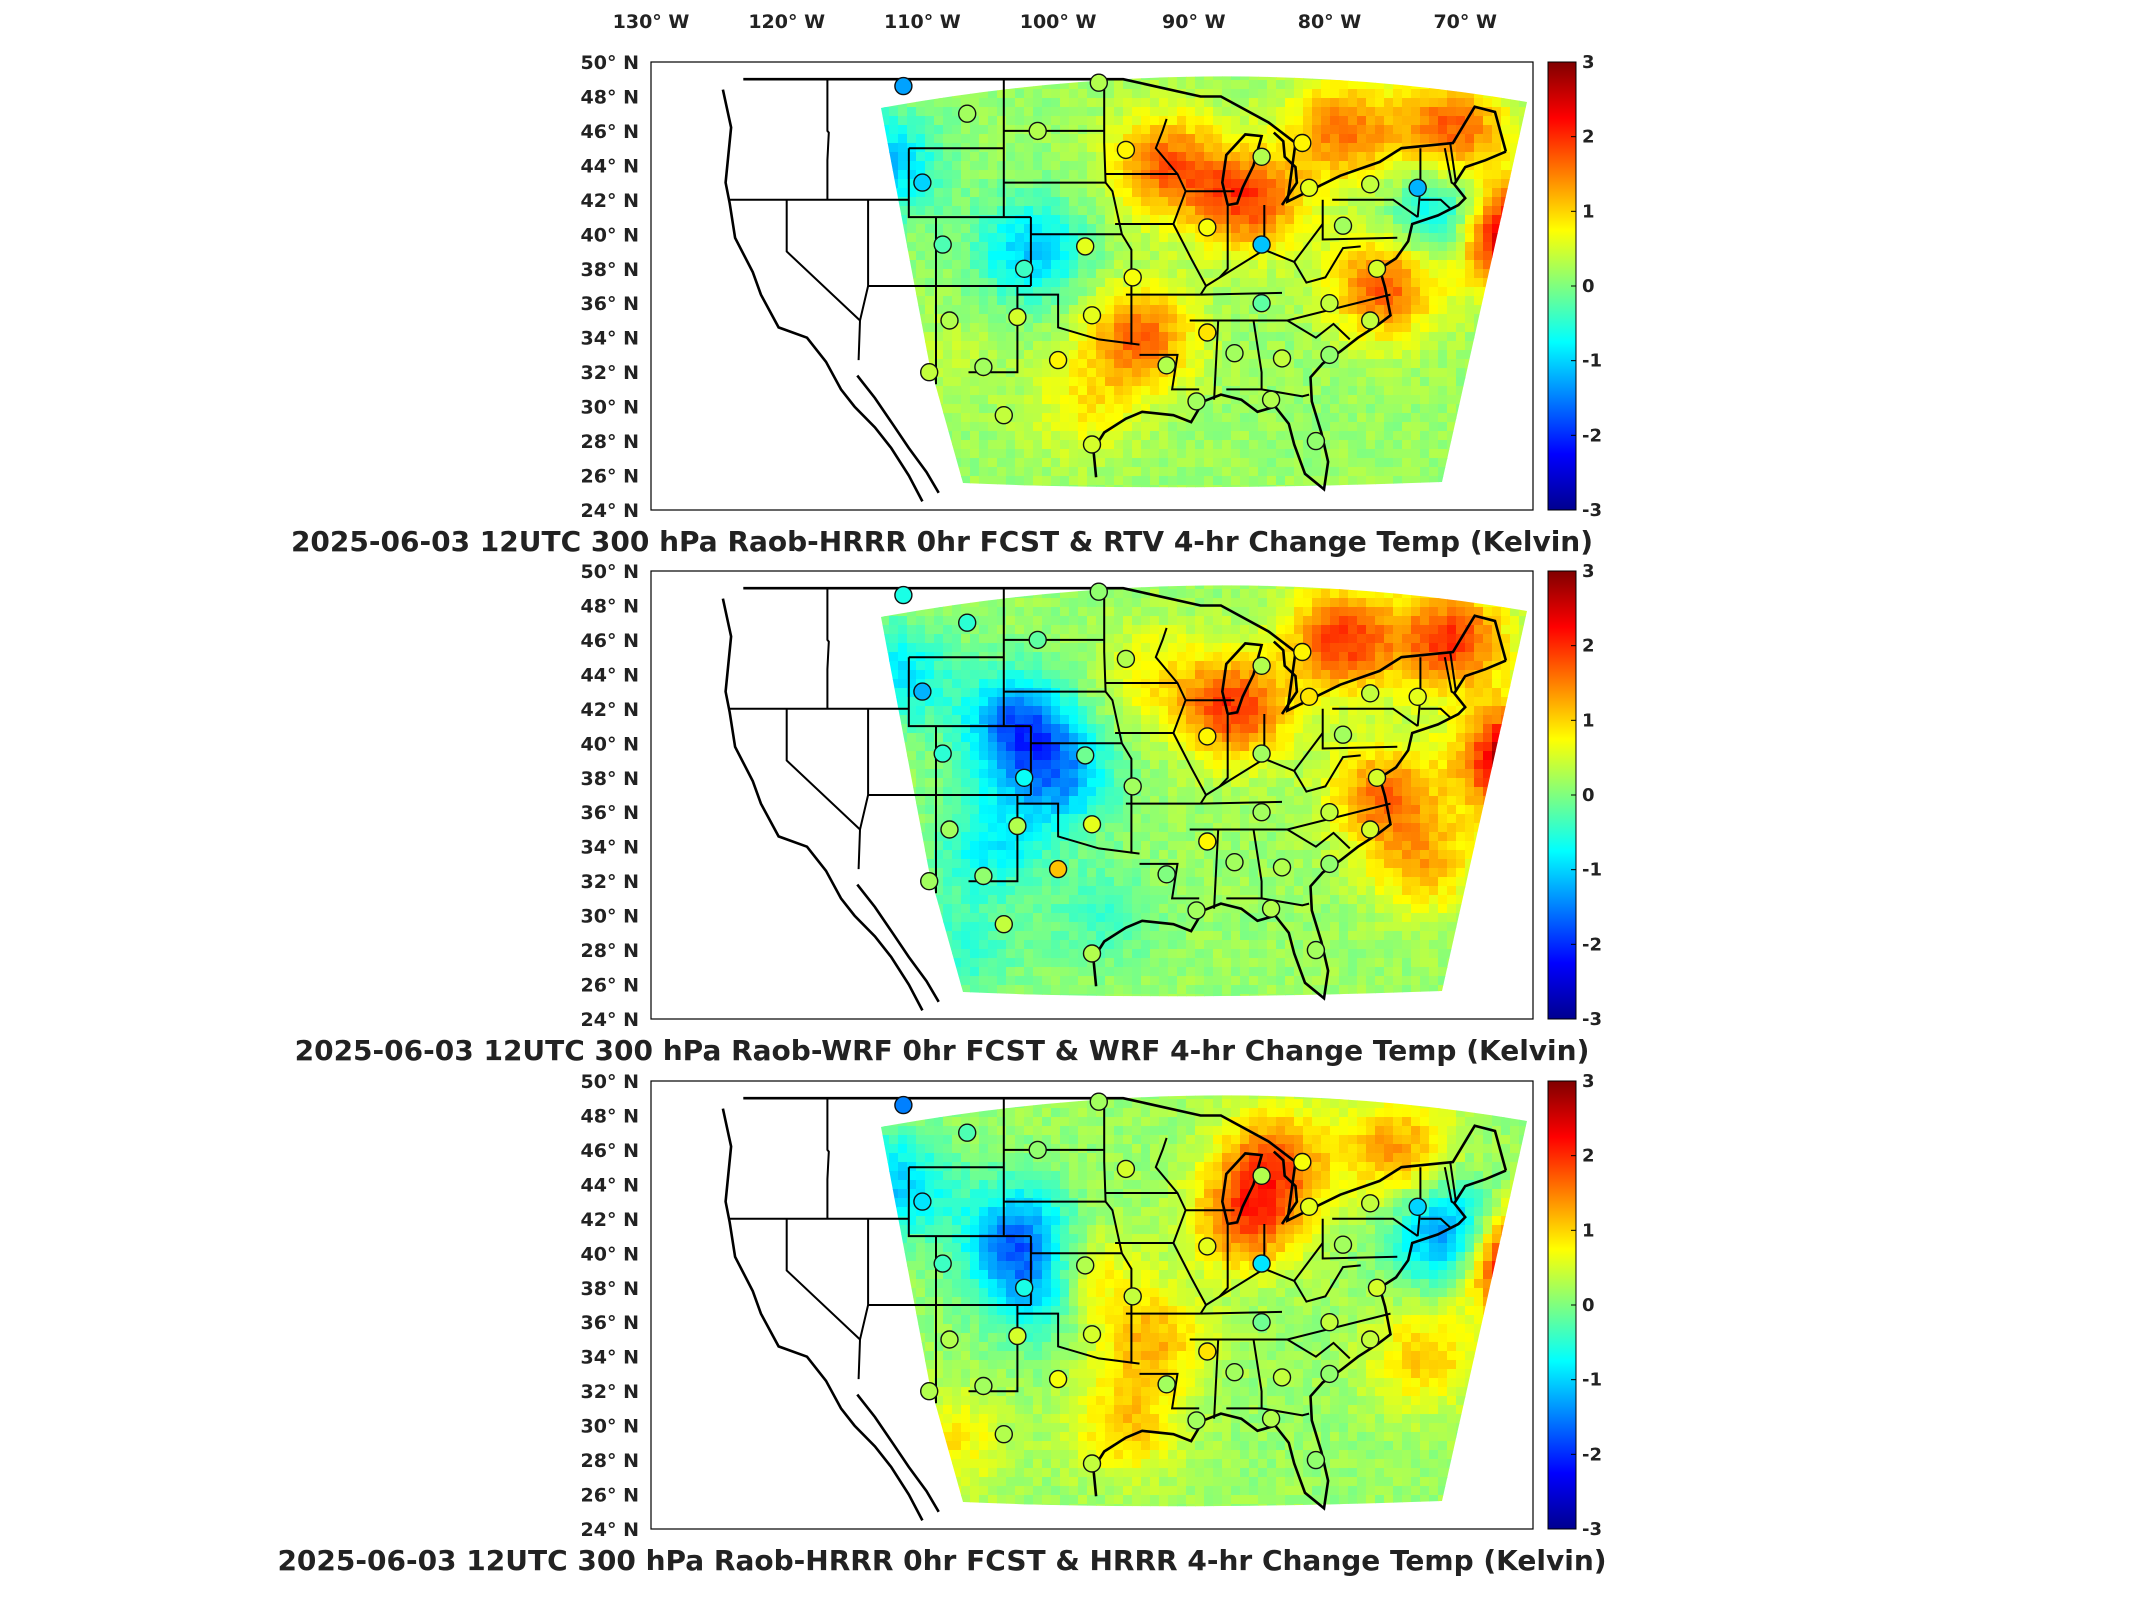 The image size is (2133, 1600). Describe the element at coordinates (610, 235) in the screenshot. I see `lat-tick-label: 40° N` at that location.